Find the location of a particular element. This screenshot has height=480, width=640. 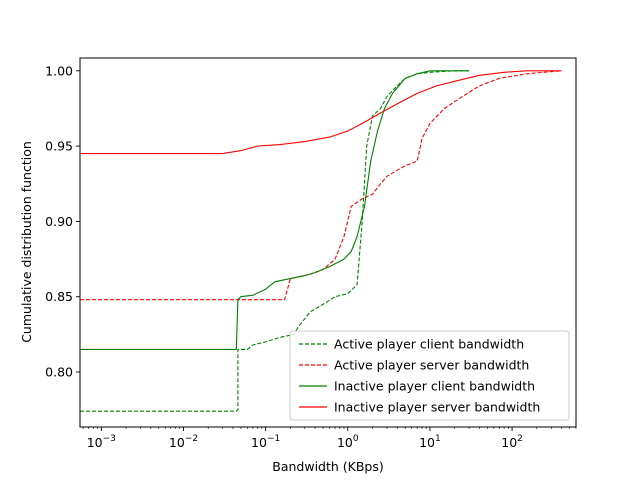

y-tick-label: 0.95 is located at coordinates (59, 146).